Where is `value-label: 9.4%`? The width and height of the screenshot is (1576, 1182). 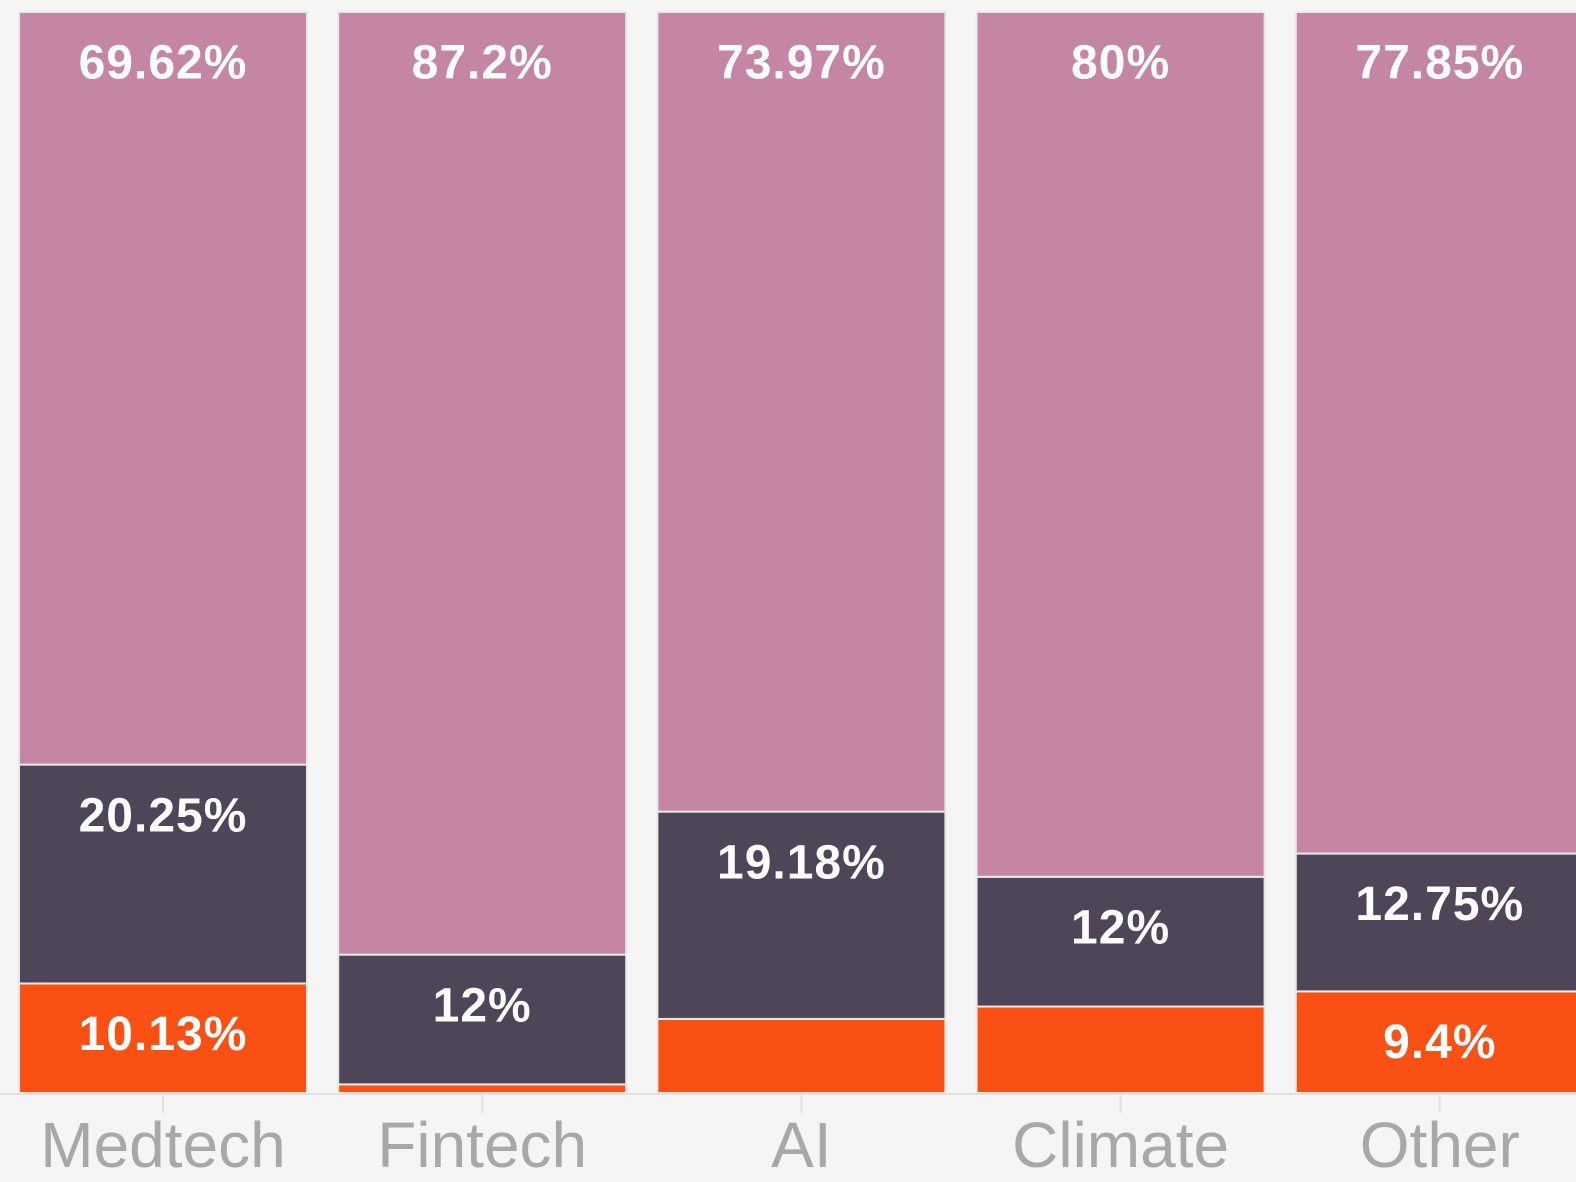
value-label: 9.4% is located at coordinates (1439, 1042).